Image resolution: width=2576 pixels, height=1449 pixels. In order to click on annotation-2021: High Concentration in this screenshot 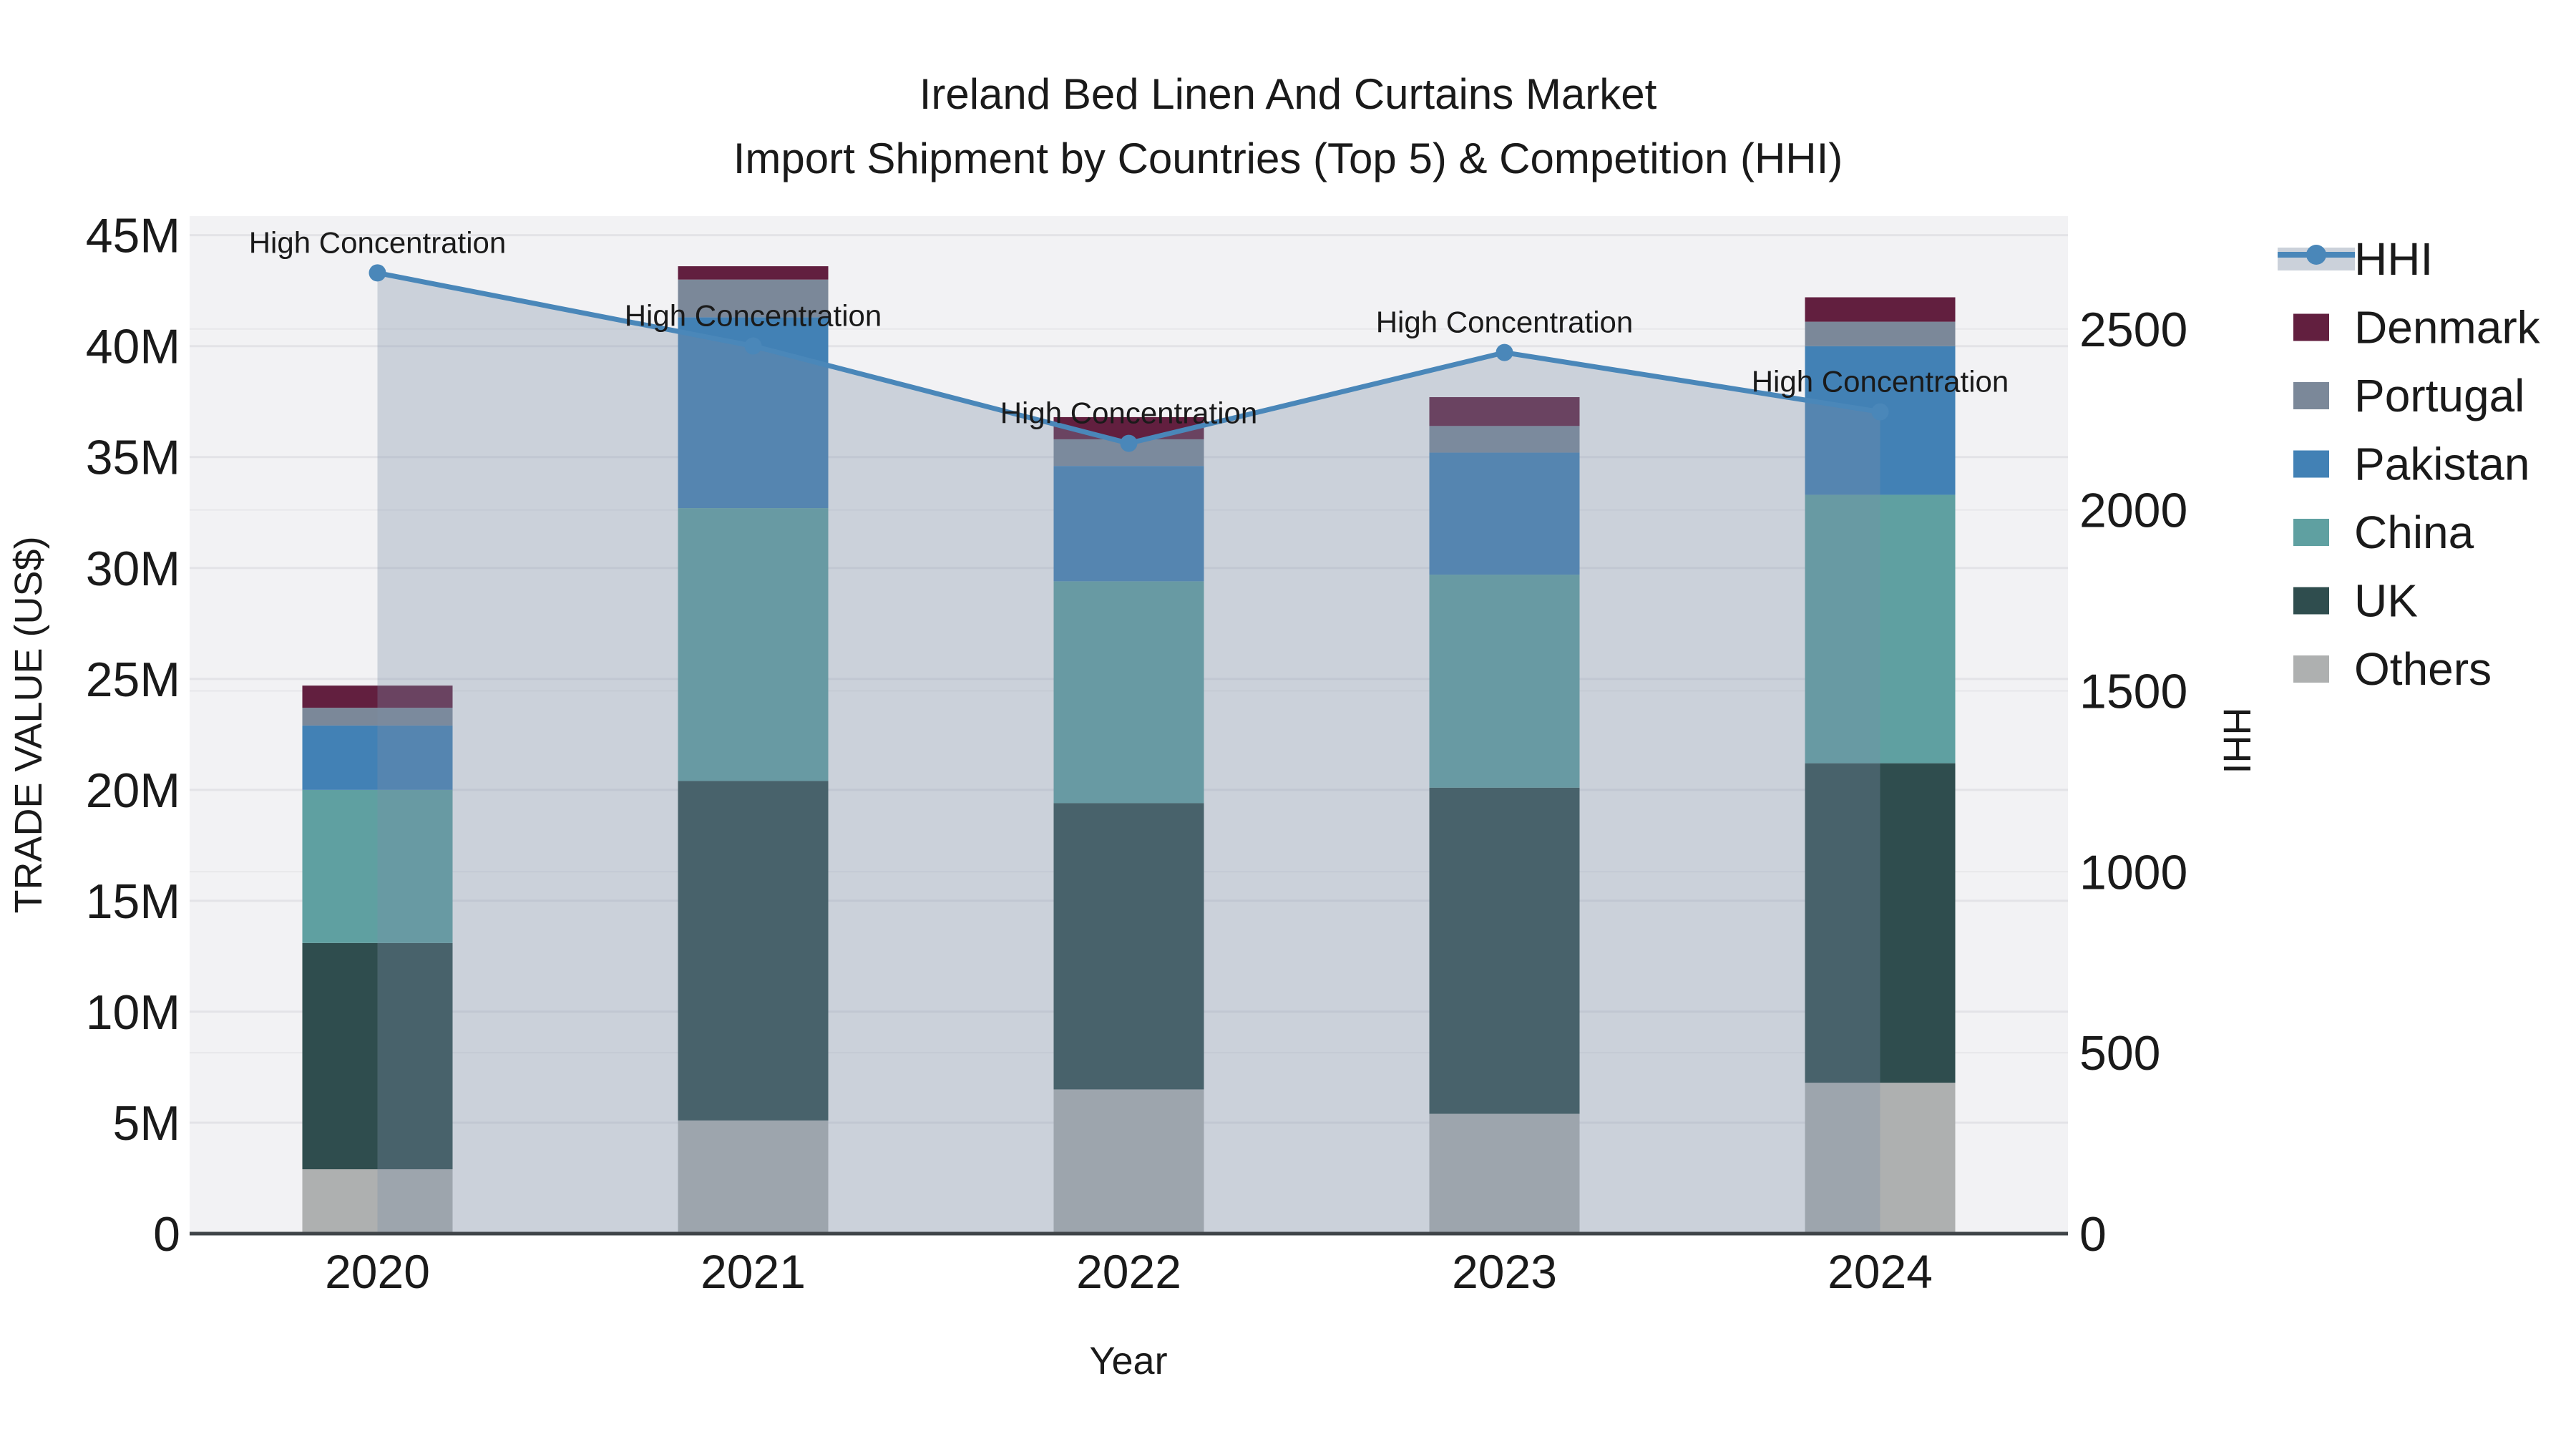, I will do `click(753, 316)`.